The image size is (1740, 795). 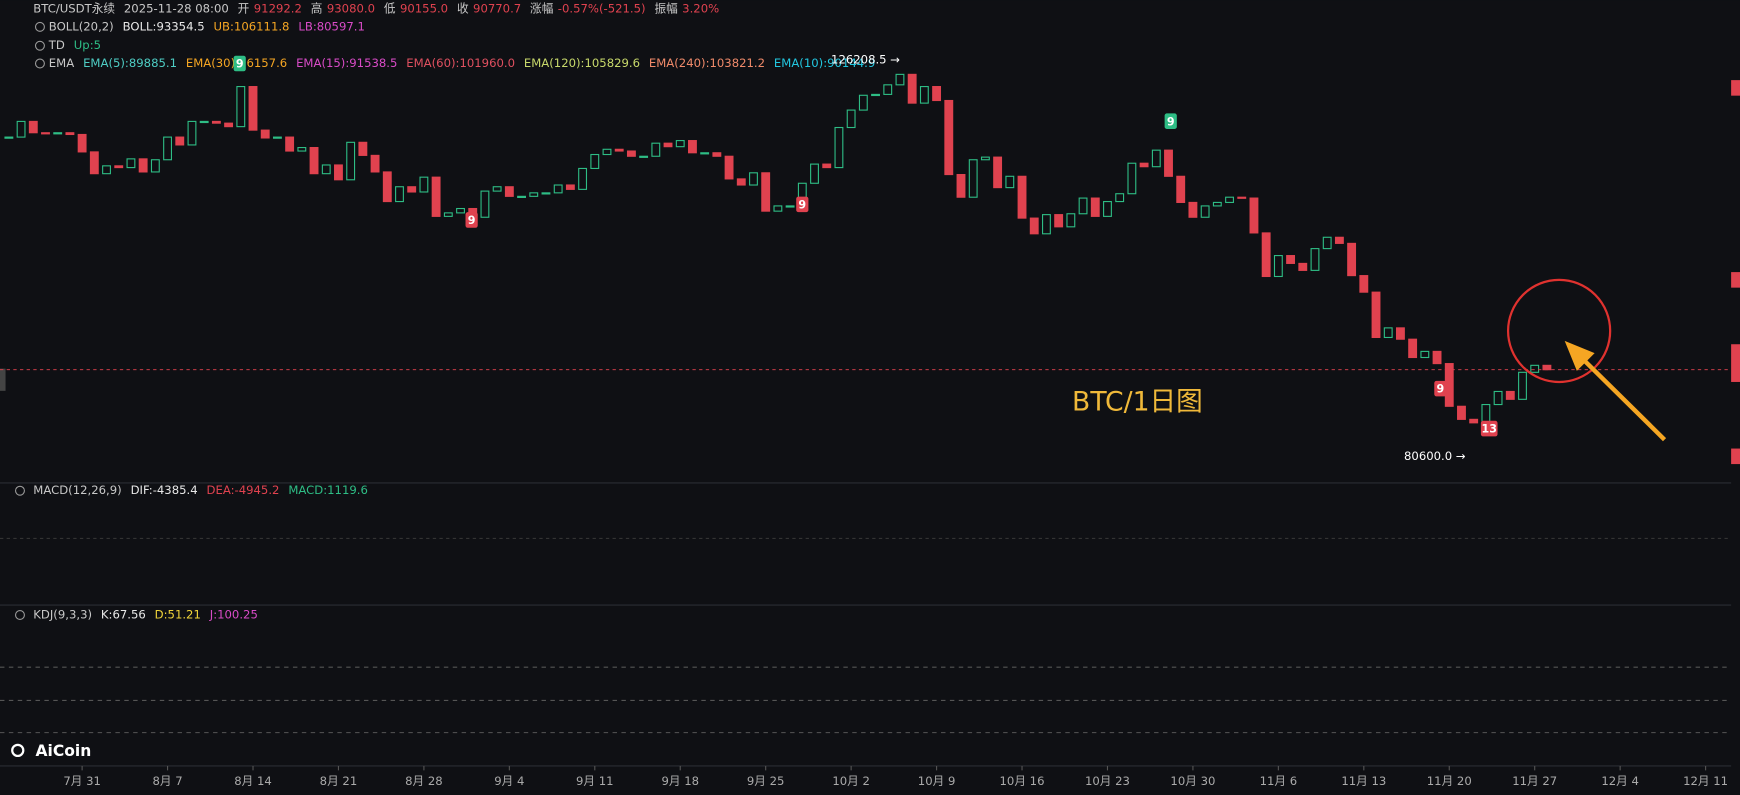 I want to click on info-text: BTC/USDT永续, so click(x=74, y=9).